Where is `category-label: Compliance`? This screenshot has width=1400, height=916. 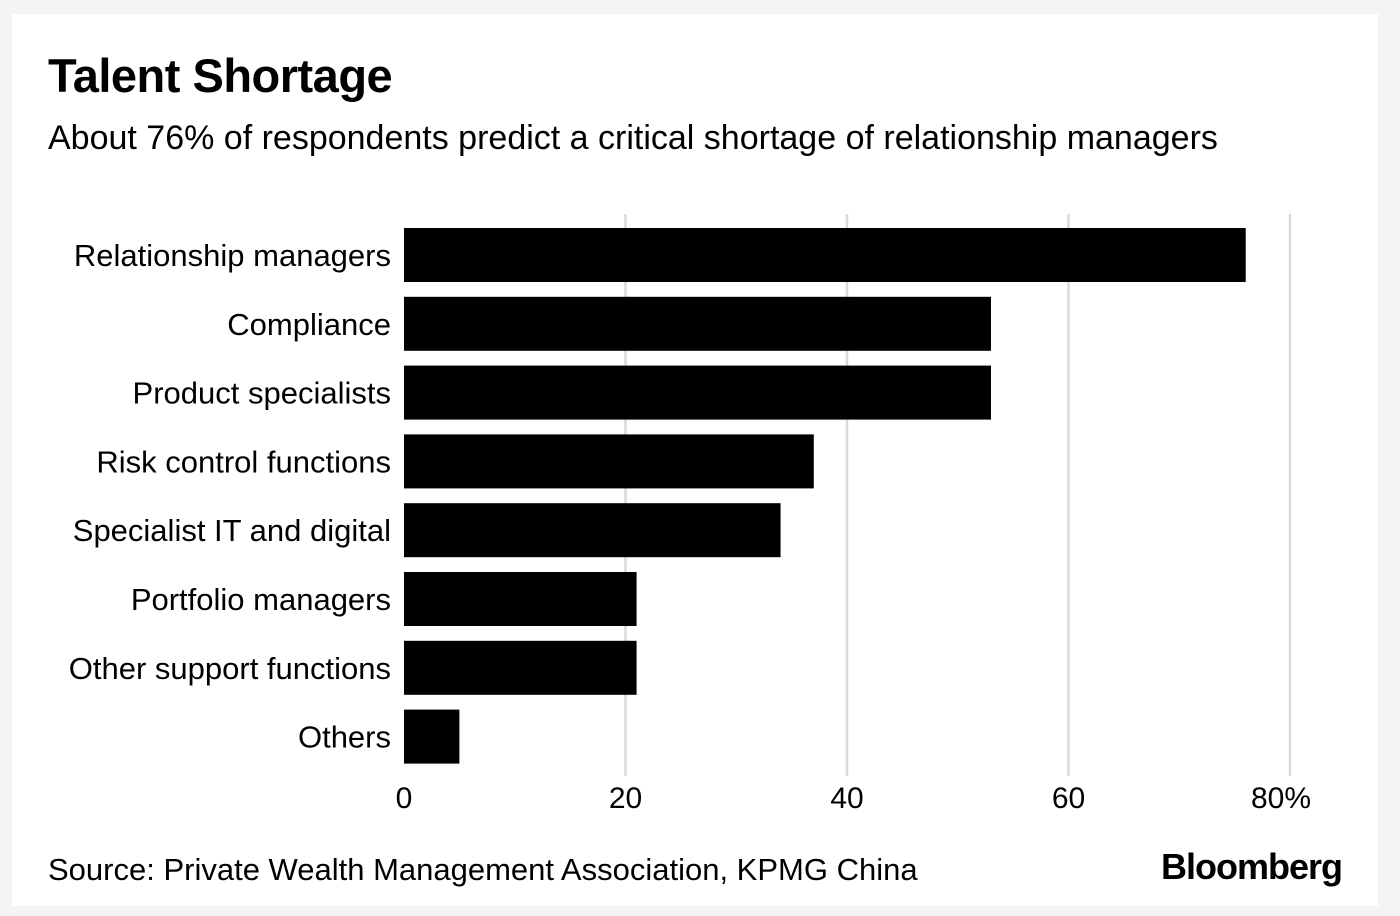
category-label: Compliance is located at coordinates (309, 324).